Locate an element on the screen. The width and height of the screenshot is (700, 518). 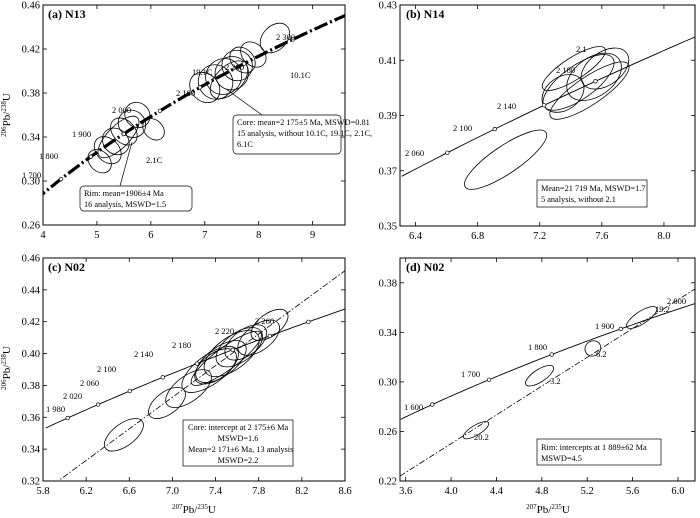
x-tick-label: 8.0 is located at coordinates (663, 236).